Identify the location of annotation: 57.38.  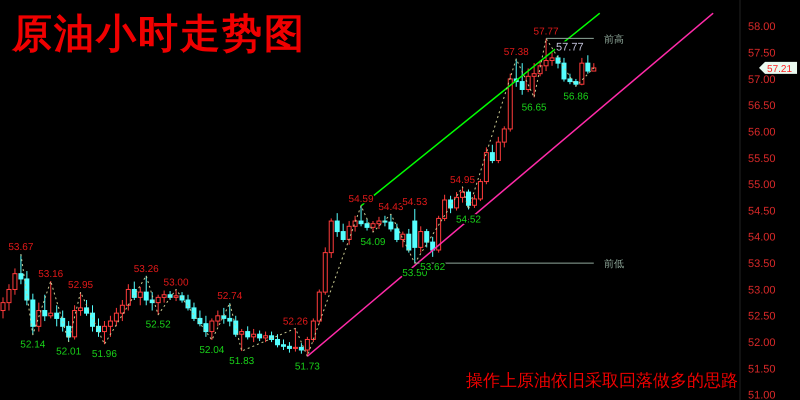
(517, 52).